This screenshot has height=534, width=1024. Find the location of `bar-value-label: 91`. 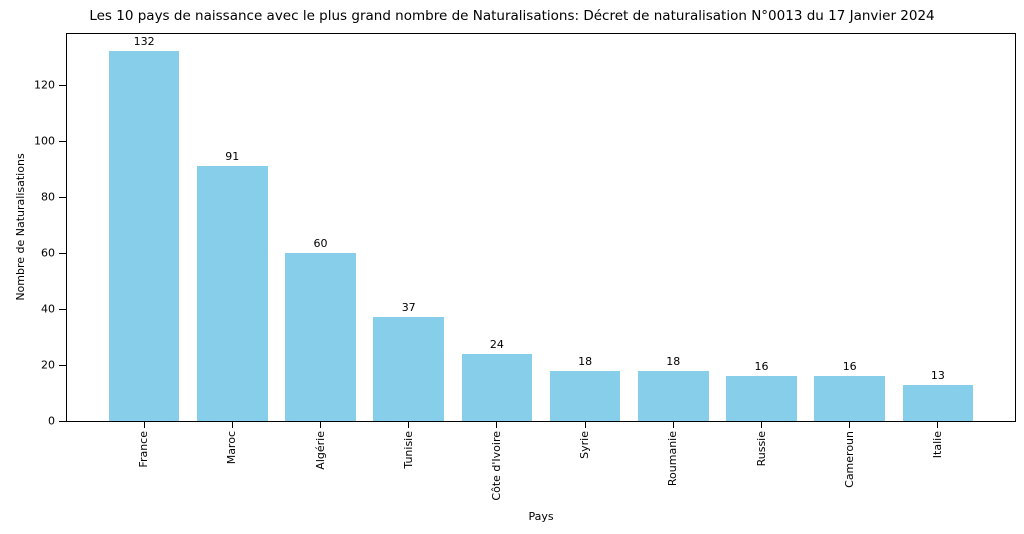

bar-value-label: 91 is located at coordinates (232, 157).